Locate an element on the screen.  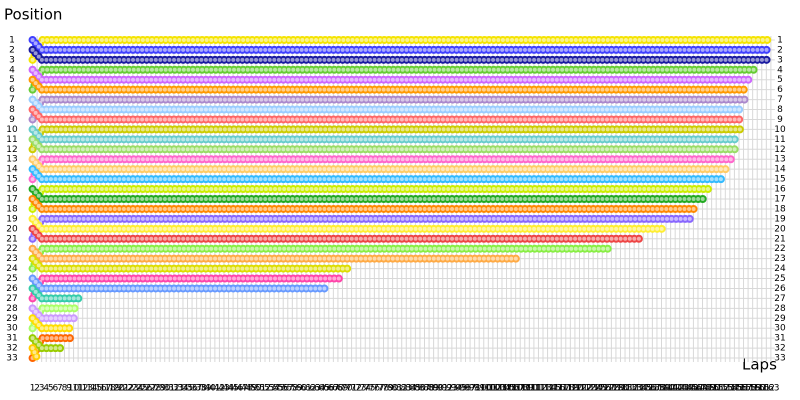
x-tick-label: 128 is located at coordinates (611, 389).